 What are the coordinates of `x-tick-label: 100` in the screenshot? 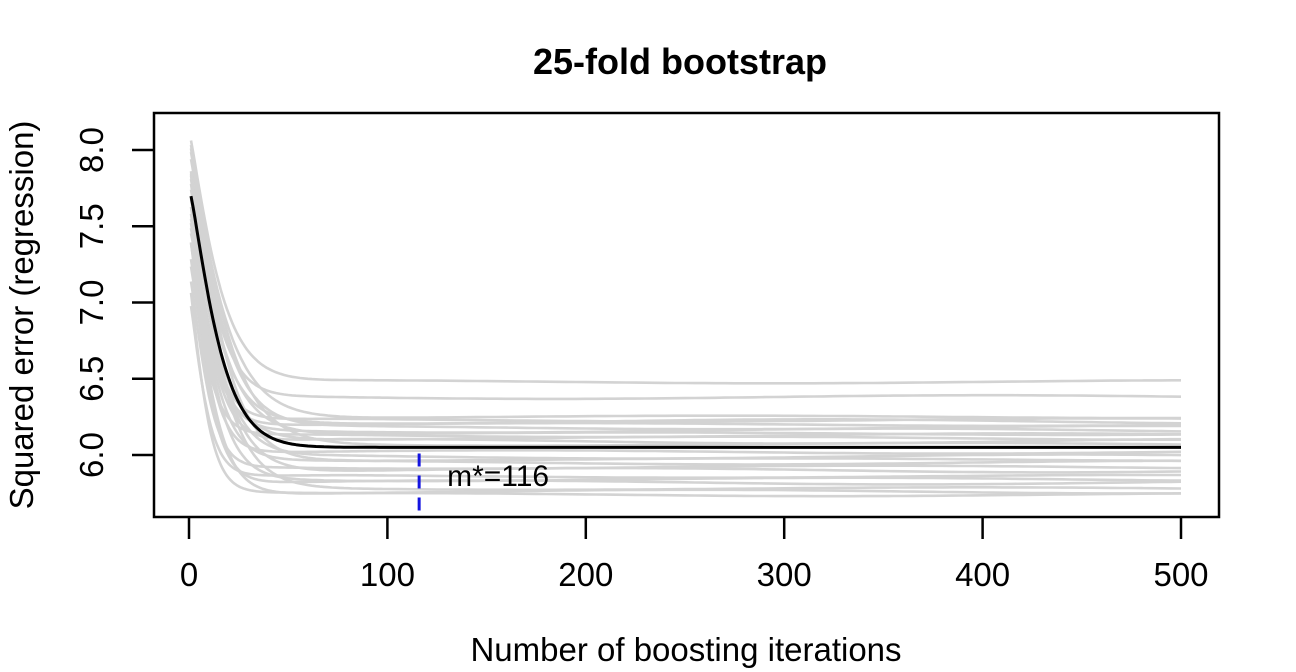 It's located at (387, 574).